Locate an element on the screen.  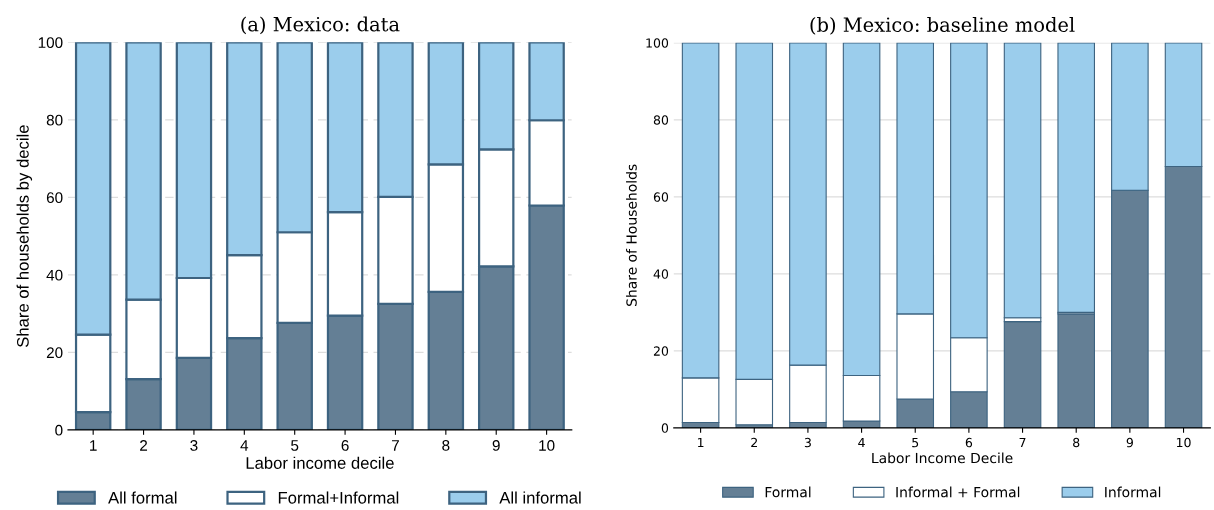
y-axis-title: Share of Households is located at coordinates (631, 235).